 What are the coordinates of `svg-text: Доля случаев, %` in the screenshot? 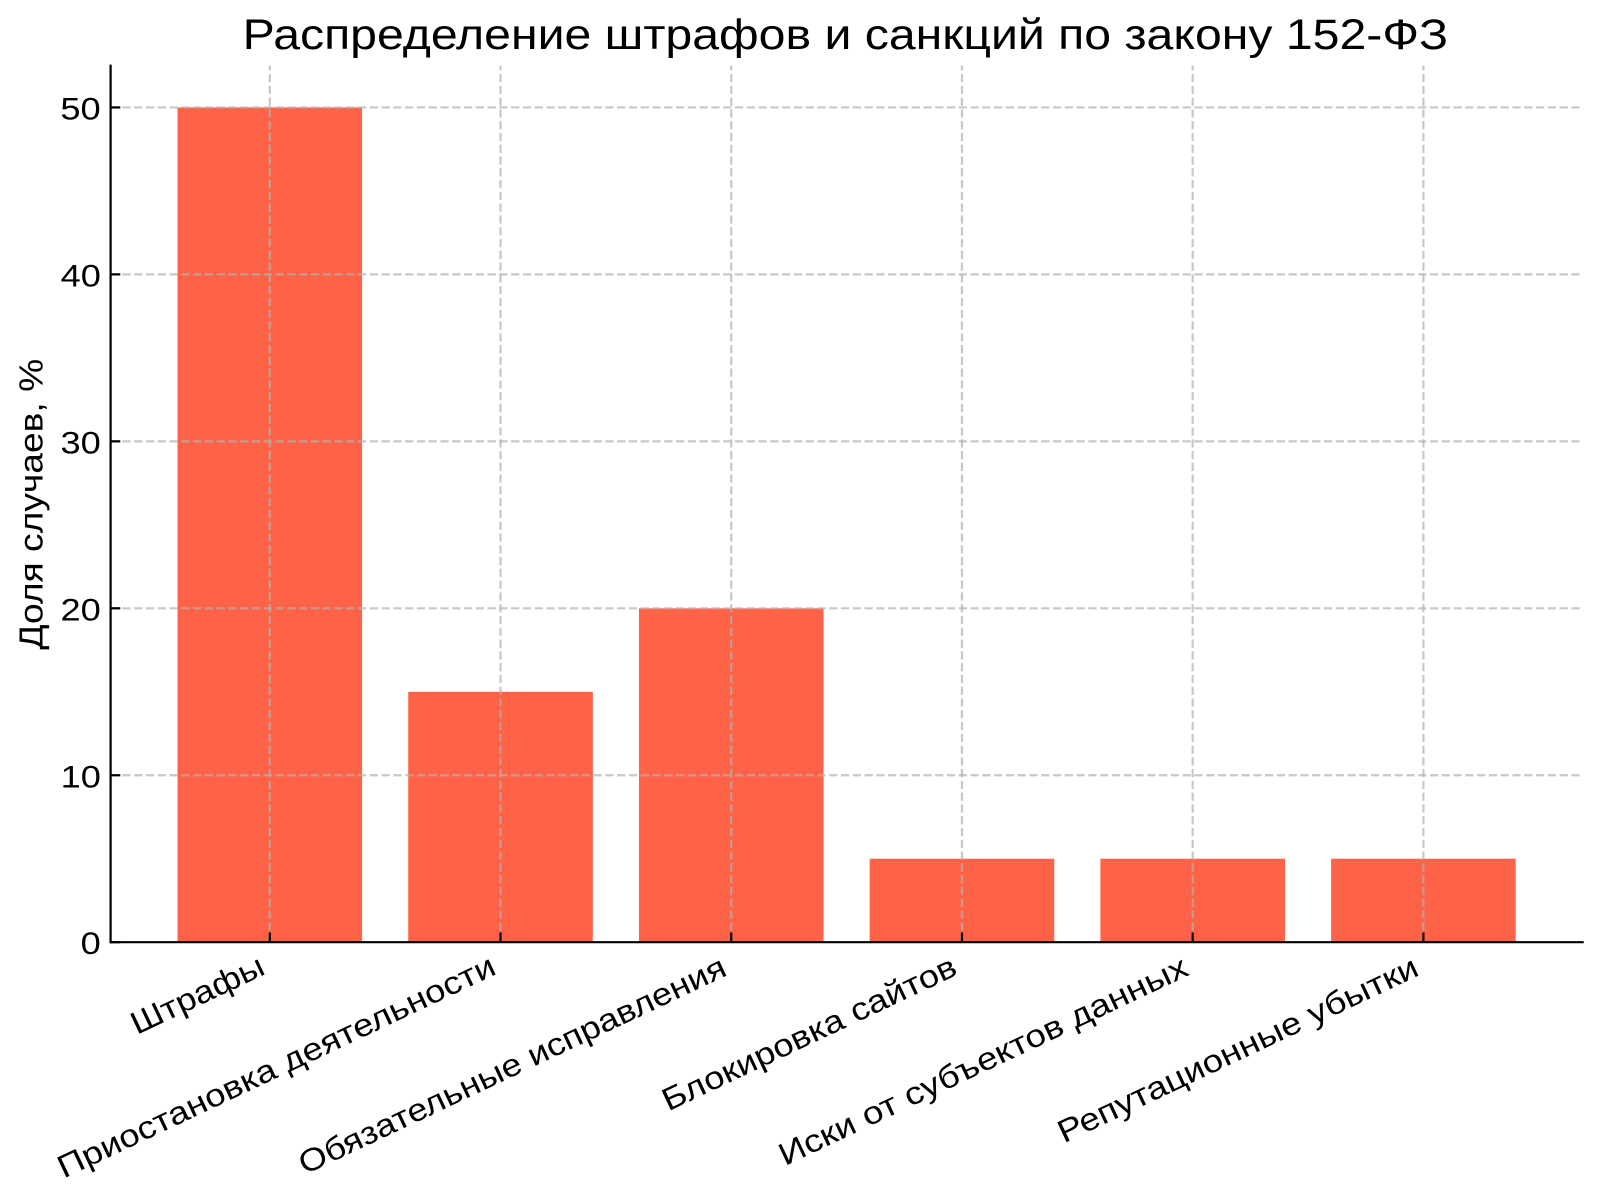 It's located at (31, 504).